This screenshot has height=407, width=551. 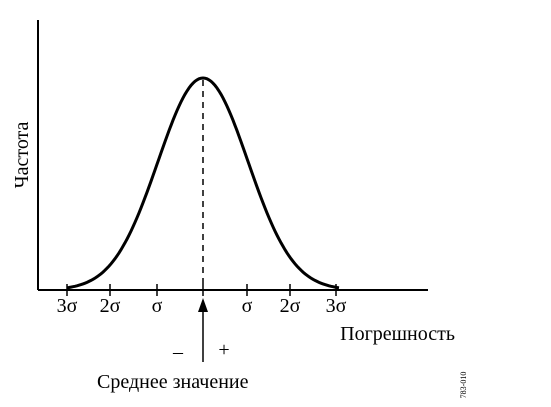 I want to click on minus-sign: –, so click(x=178, y=352).